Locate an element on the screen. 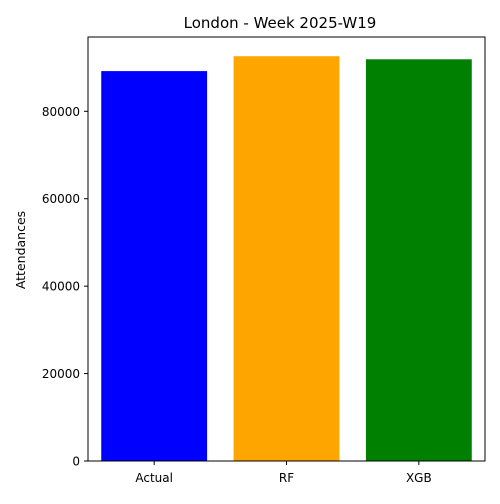 The width and height of the screenshot is (500, 504). x-tick-label: Actual is located at coordinates (154, 478).